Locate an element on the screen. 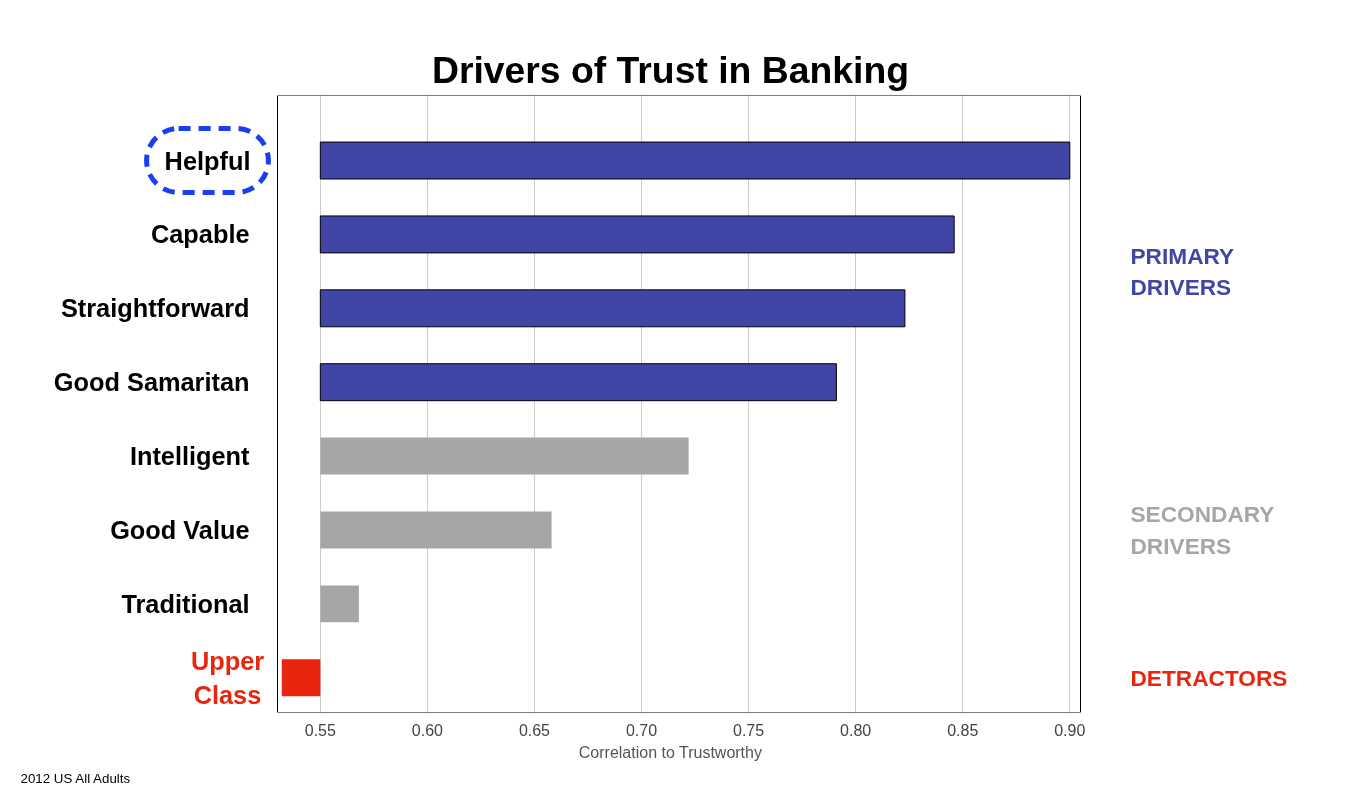 The image size is (1347, 797). x-axis-title: Correlation to Trustworthy is located at coordinates (670, 752).